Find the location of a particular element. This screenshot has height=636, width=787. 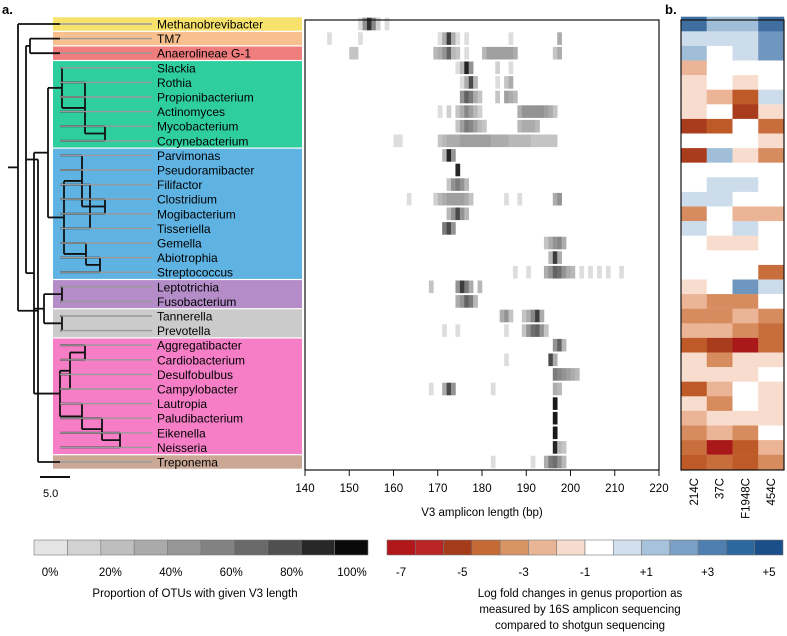

taxon-label: Clostridium is located at coordinates (187, 200).